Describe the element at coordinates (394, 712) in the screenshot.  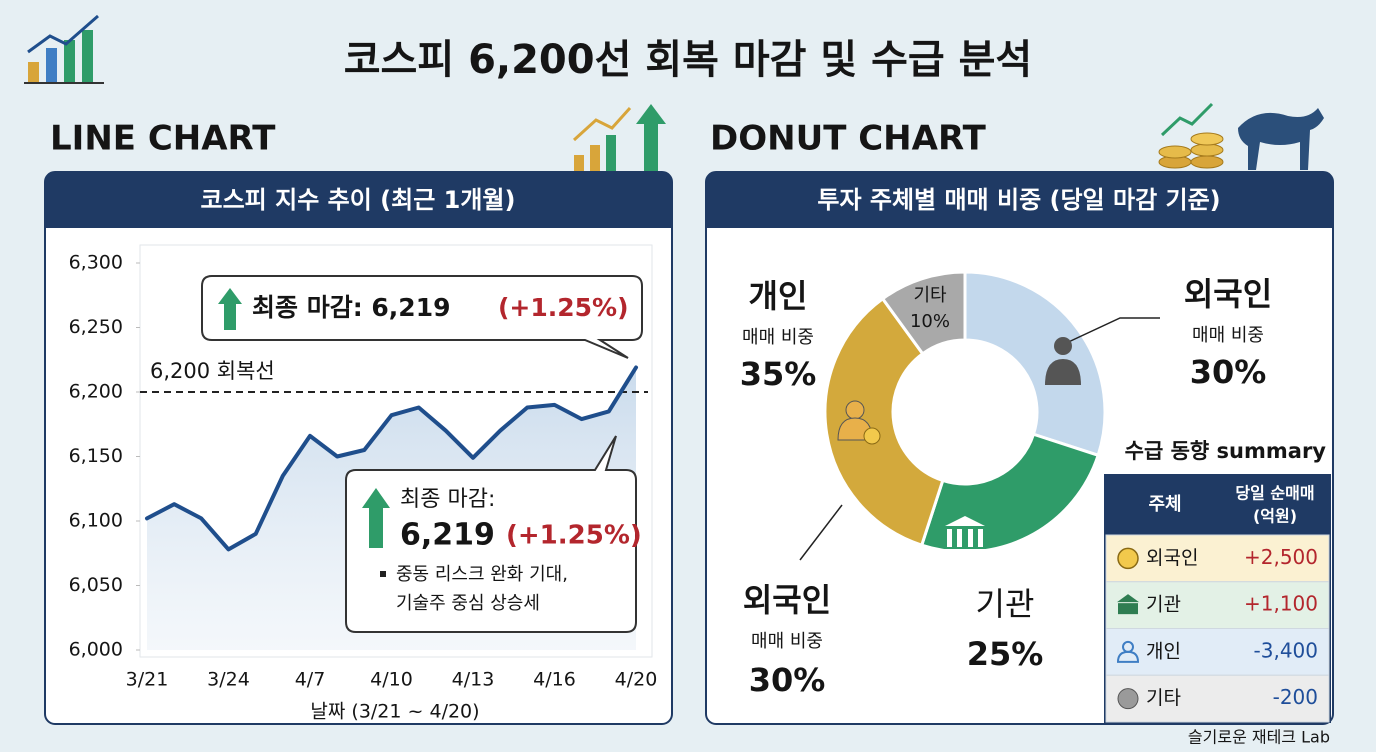
I see `x-axis-label: 날짜 (3/21 ~ 4/20)` at that location.